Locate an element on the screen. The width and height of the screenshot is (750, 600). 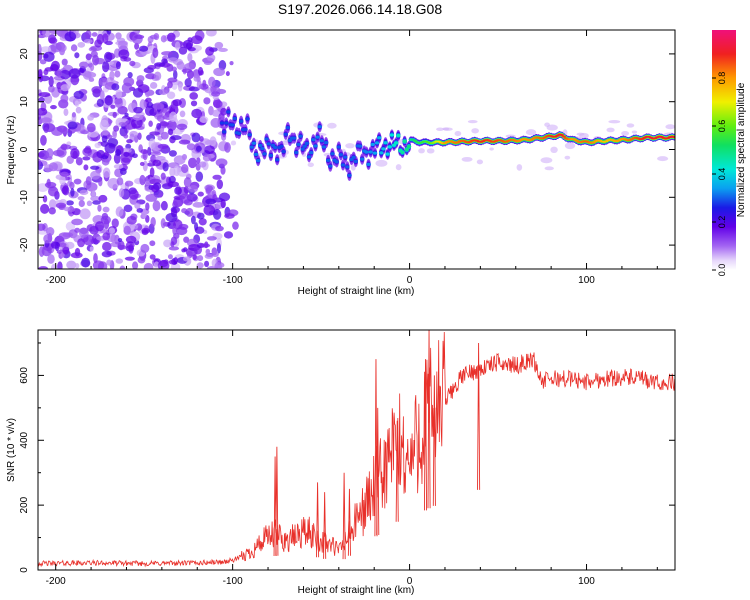
spectrogram-ytick-label: 0 is located at coordinates (24, 149).